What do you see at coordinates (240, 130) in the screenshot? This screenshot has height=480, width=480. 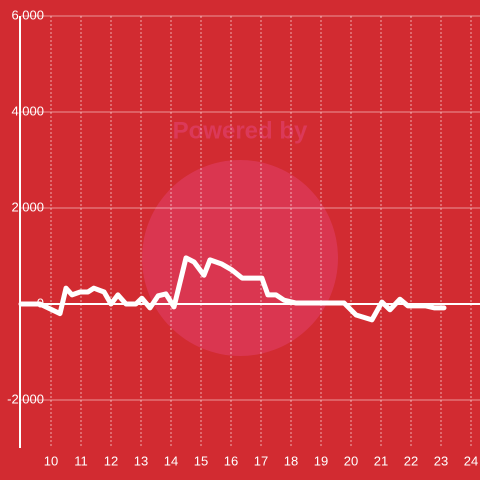 I see `watermark: Powered by` at bounding box center [240, 130].